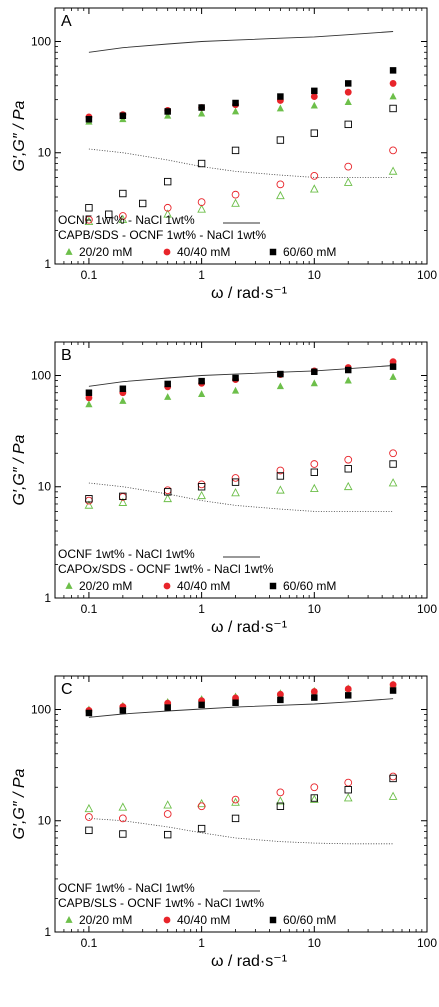  Describe the element at coordinates (89, 275) in the screenshot. I see `x-tick-label: 0.1` at that location.